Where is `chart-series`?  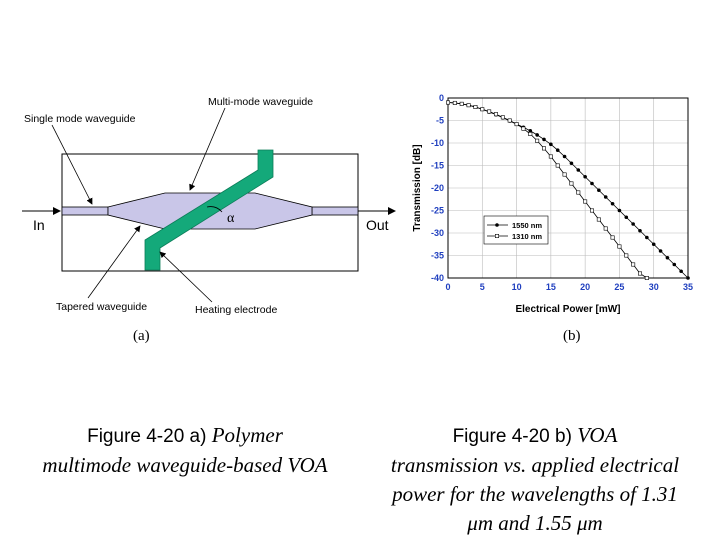
chart-series is located at coordinates (567, 190).